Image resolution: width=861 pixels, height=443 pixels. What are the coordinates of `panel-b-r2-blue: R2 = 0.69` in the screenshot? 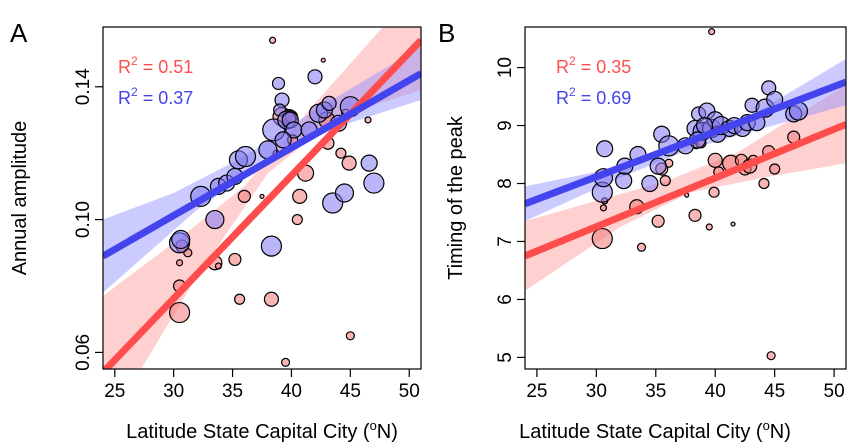 It's located at (593, 96).